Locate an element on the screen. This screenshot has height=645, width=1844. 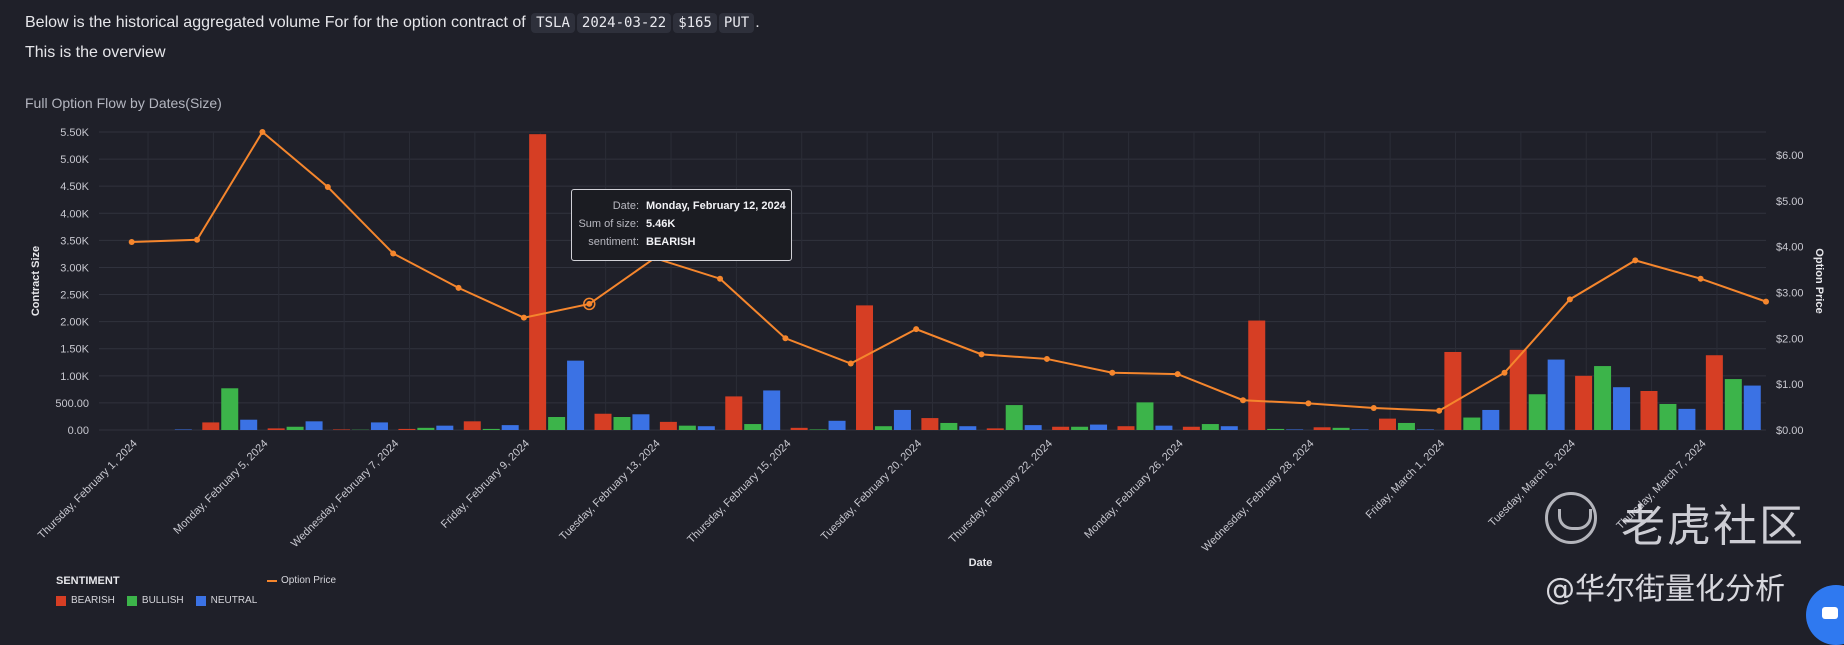
sentiment-legend: BEARISH BULLISH NEUTRAL is located at coordinates (156, 600).